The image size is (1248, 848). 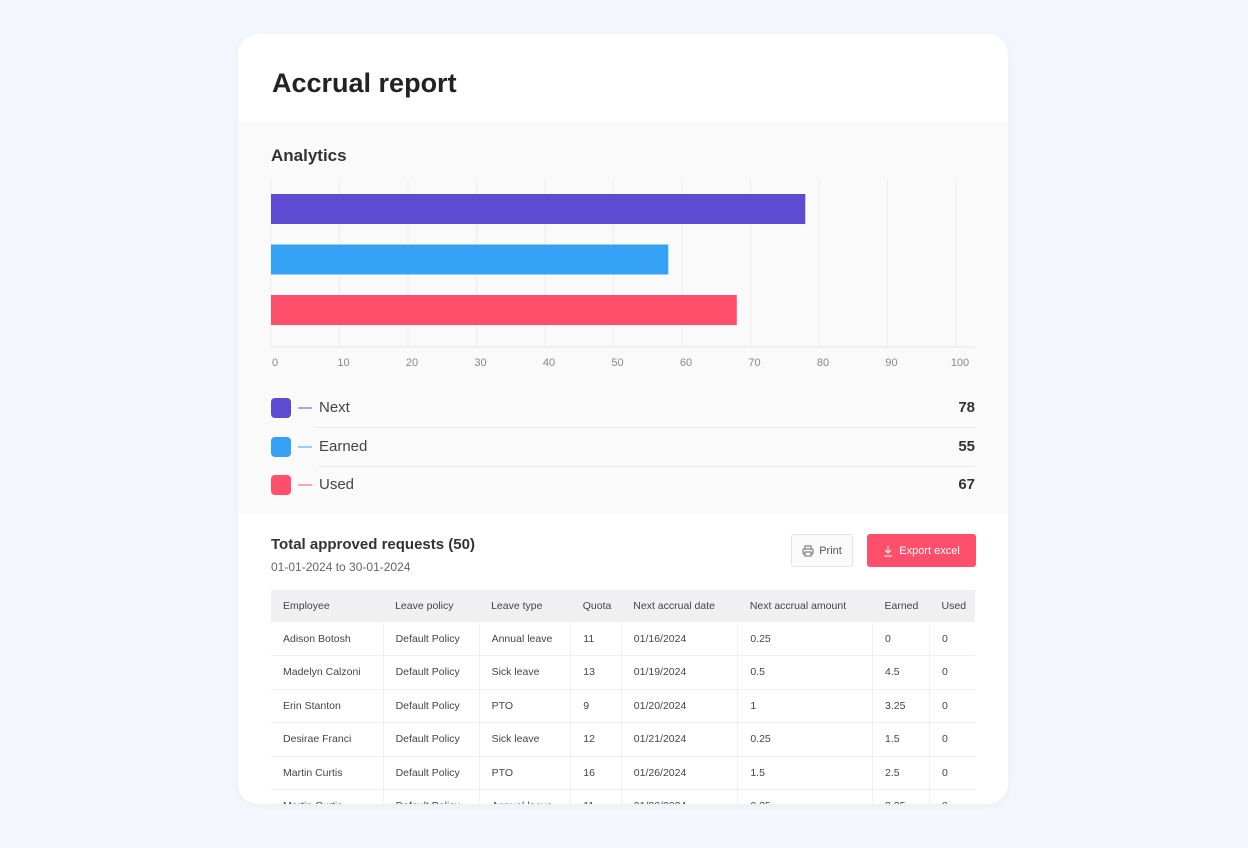 What do you see at coordinates (327, 606) in the screenshot?
I see `column-header: Employee` at bounding box center [327, 606].